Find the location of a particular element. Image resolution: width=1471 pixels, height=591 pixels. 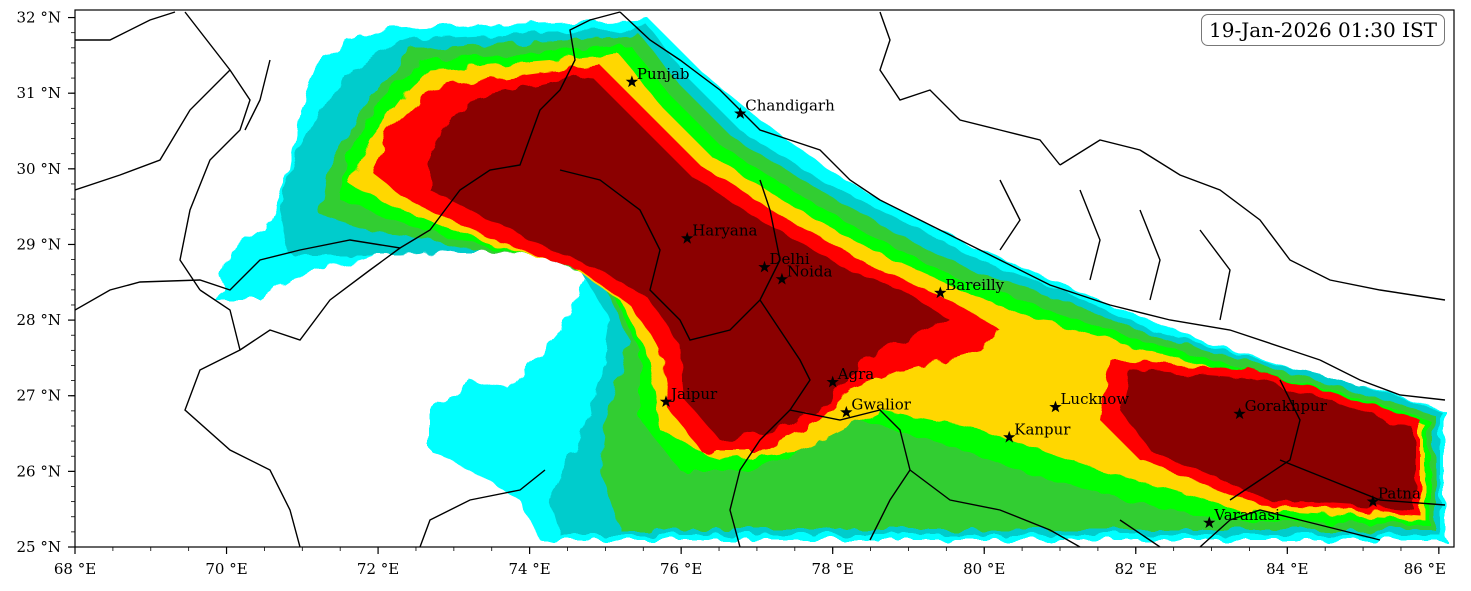

x-tick-label: 78 °E is located at coordinates (833, 569).